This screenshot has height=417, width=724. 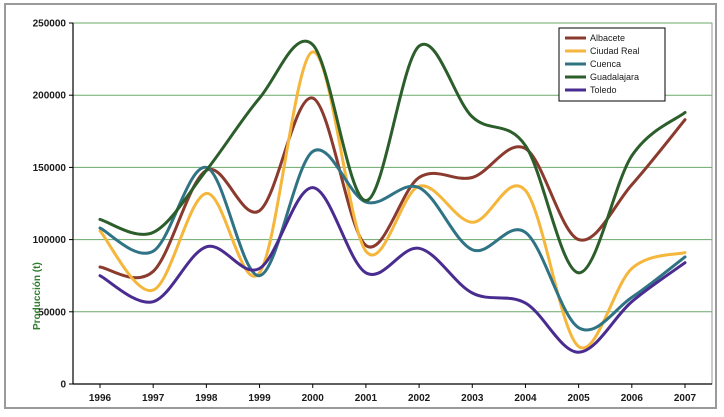 What do you see at coordinates (50, 168) in the screenshot?
I see `y-tick-label: 150000` at bounding box center [50, 168].